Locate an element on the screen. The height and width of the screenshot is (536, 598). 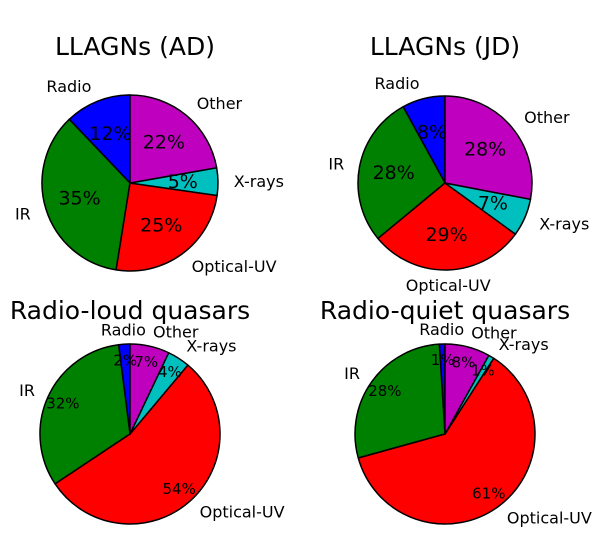
chart-title: LLAGNs (JD) is located at coordinates (445, 46).